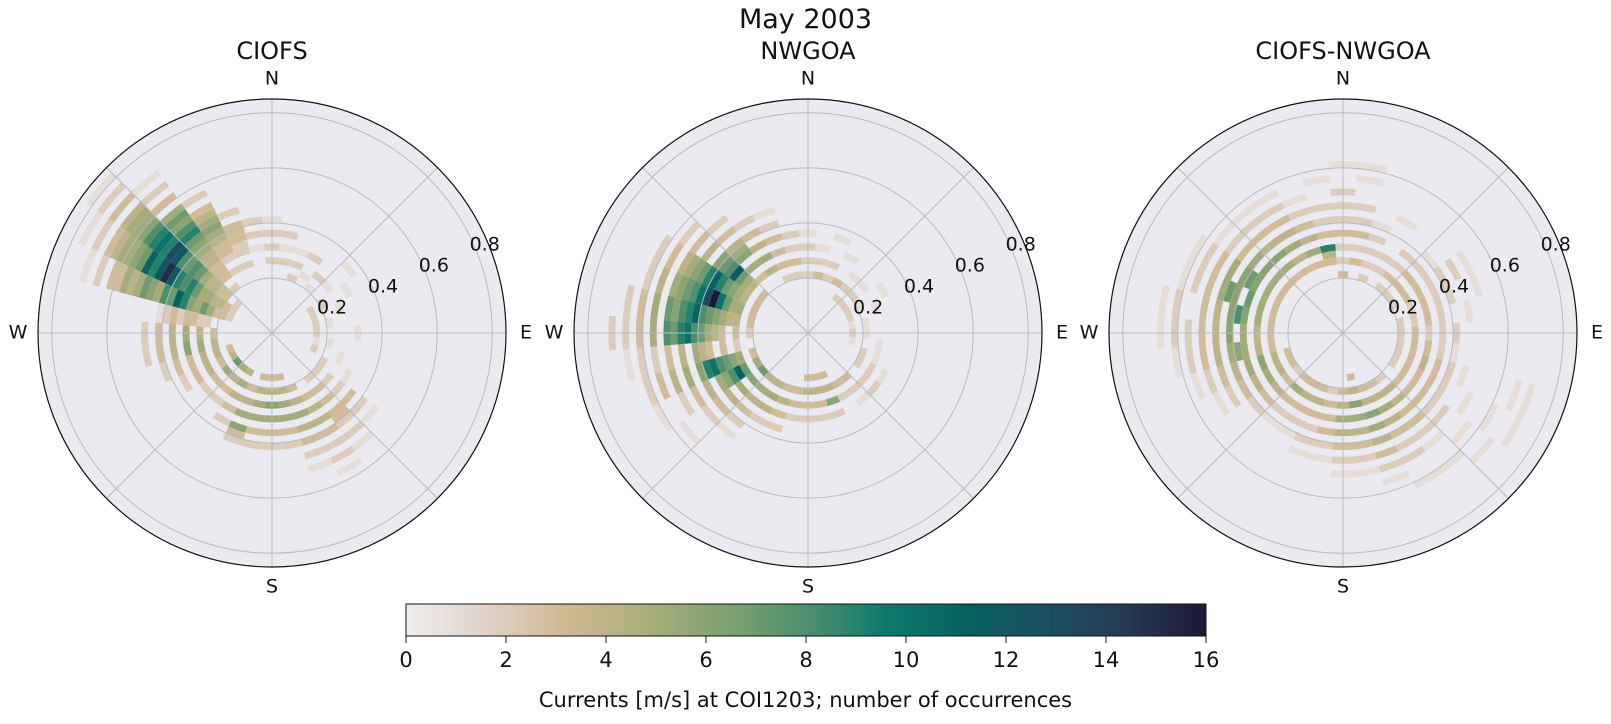  What do you see at coordinates (1021, 244) in the screenshot?
I see `radial-tick-label: 0.8` at bounding box center [1021, 244].